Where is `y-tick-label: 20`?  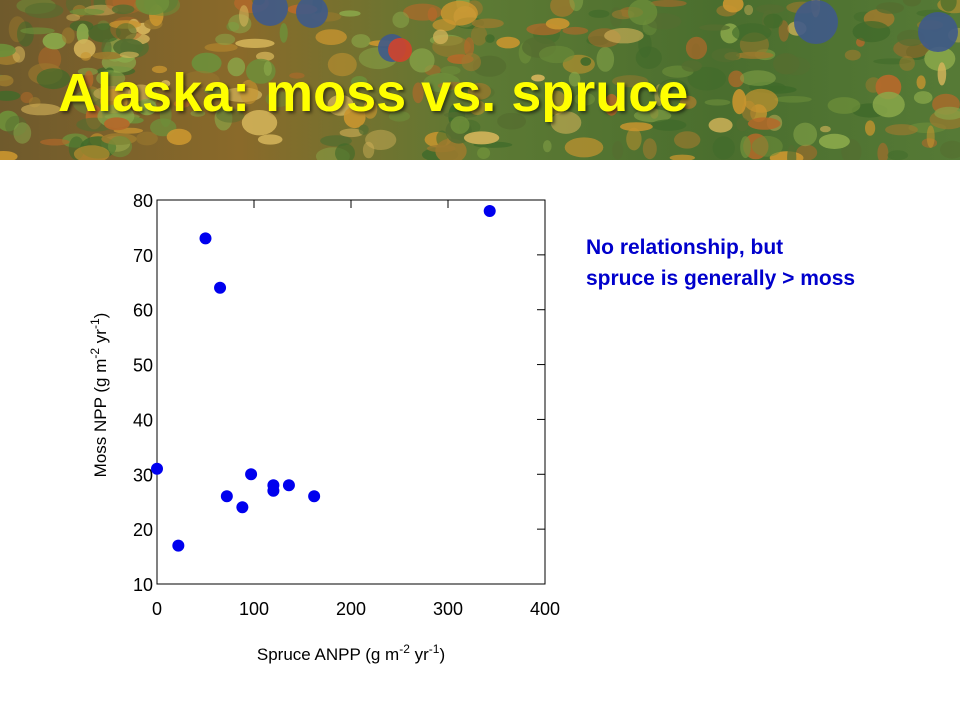
y-tick-label: 20 is located at coordinates (143, 530).